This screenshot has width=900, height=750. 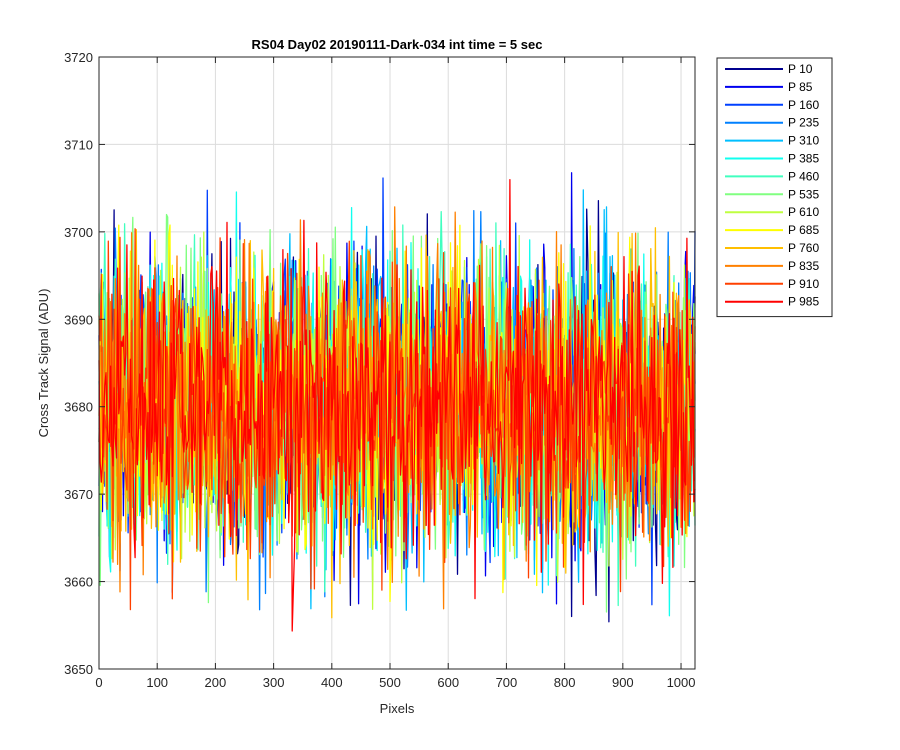 What do you see at coordinates (803, 176) in the screenshot?
I see `legend-label: P 460` at bounding box center [803, 176].